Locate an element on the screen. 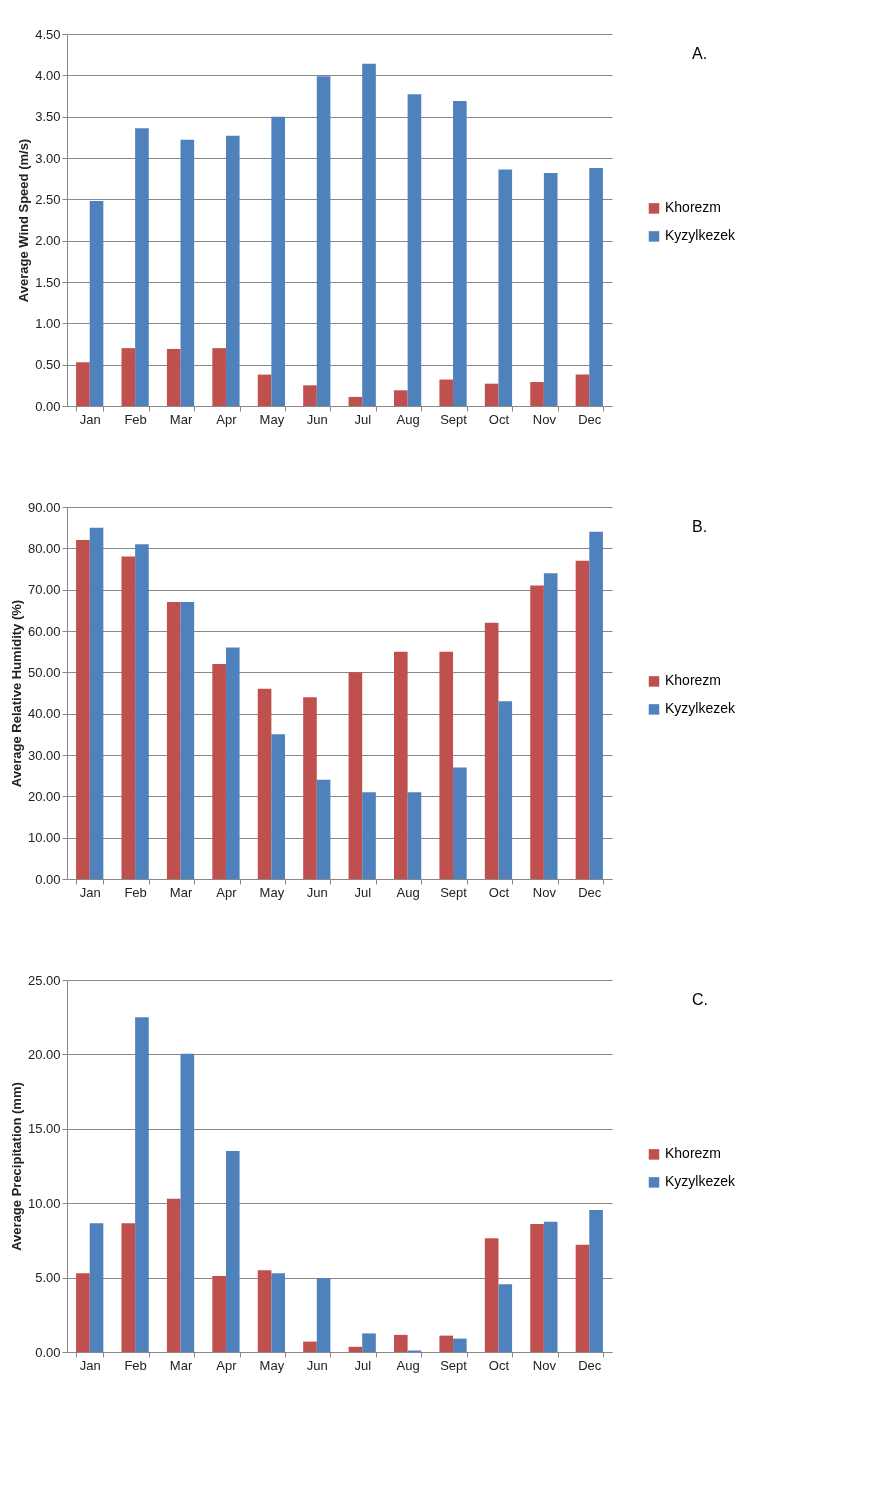 Image resolution: width=869 pixels, height=1494 pixels. y-tick-label: 10.00 is located at coordinates (44, 1203).